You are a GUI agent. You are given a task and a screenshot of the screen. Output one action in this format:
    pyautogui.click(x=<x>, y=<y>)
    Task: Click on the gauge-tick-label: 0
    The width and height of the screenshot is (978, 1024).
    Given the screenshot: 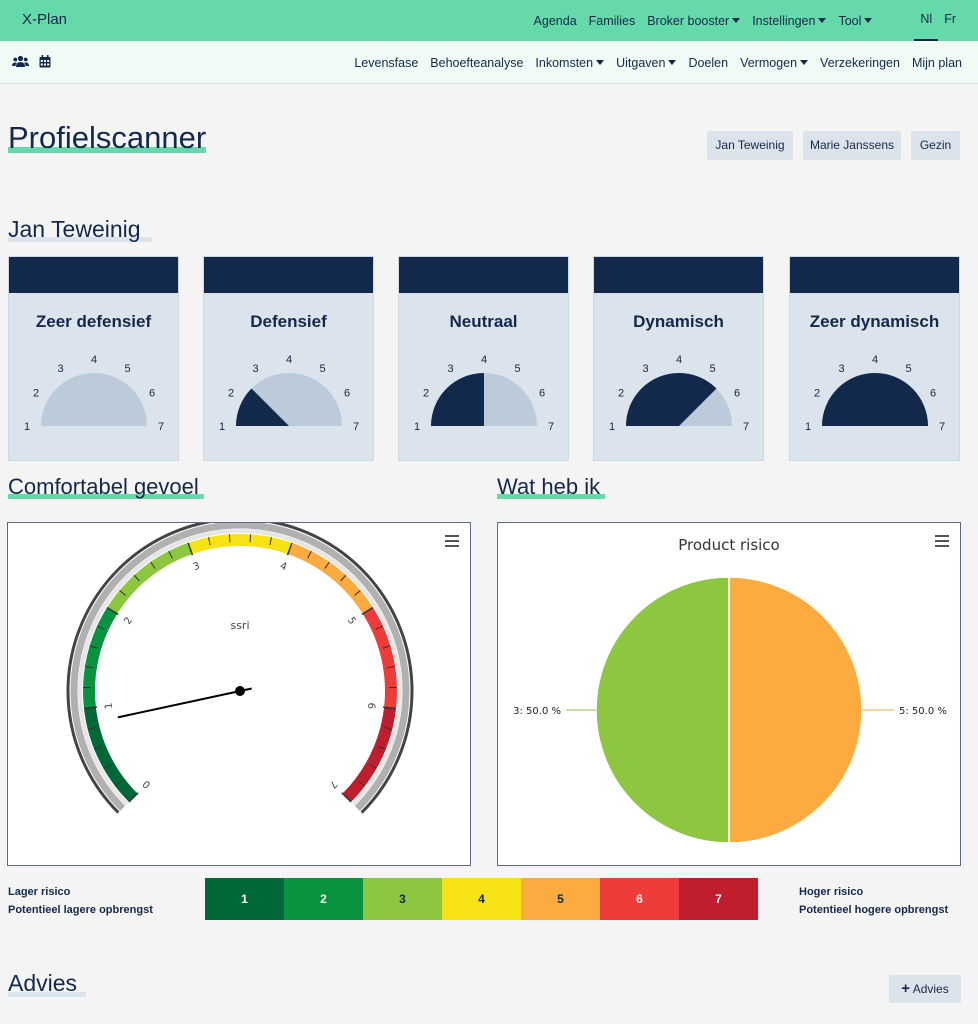 What is the action you would take?
    pyautogui.click(x=147, y=784)
    